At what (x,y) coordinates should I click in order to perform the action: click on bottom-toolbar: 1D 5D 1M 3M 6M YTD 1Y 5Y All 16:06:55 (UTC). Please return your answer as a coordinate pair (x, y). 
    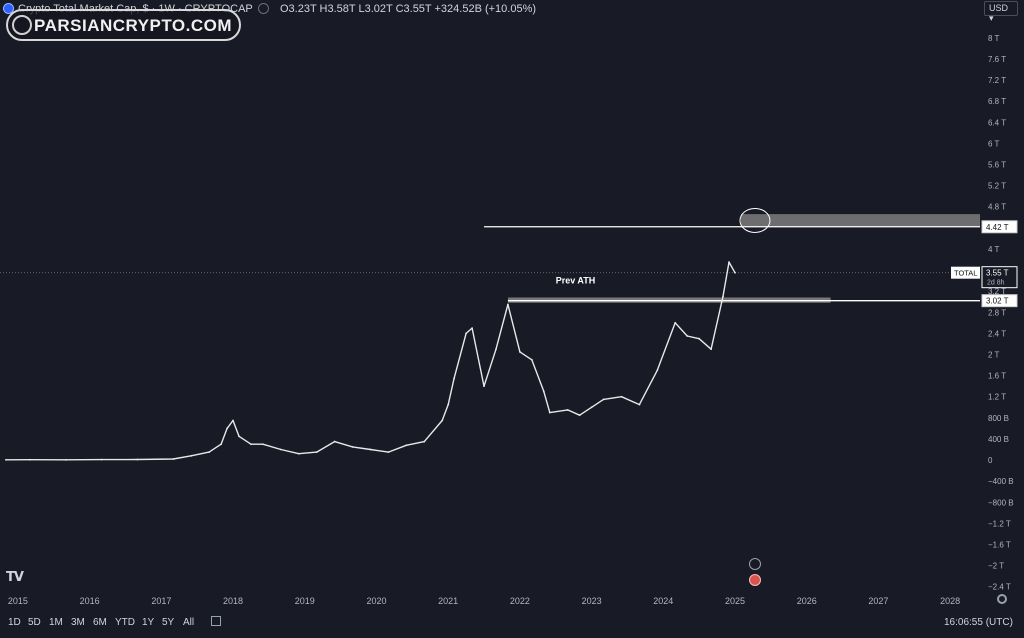
    Looking at the image, I should click on (512, 625).